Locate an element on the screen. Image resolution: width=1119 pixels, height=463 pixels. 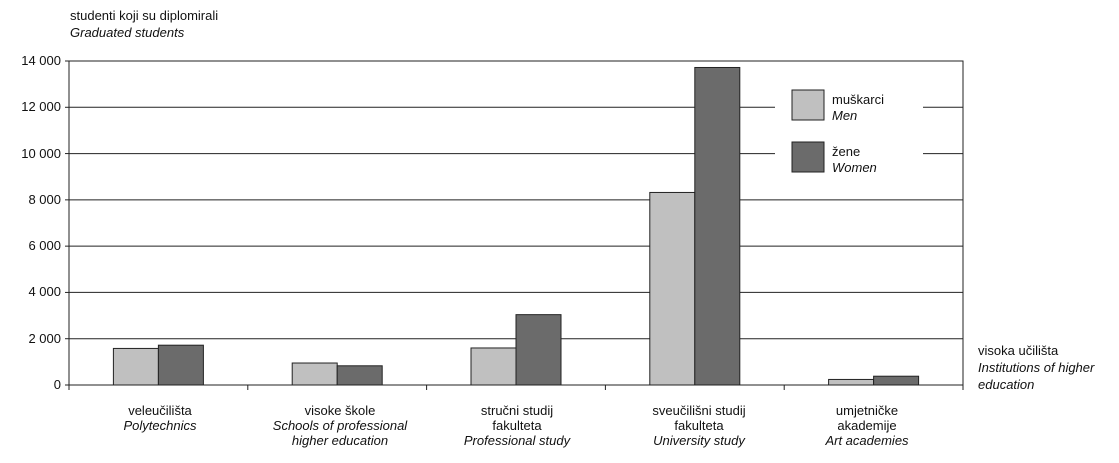
category-label-en: Schools of professional is located at coordinates (340, 425).